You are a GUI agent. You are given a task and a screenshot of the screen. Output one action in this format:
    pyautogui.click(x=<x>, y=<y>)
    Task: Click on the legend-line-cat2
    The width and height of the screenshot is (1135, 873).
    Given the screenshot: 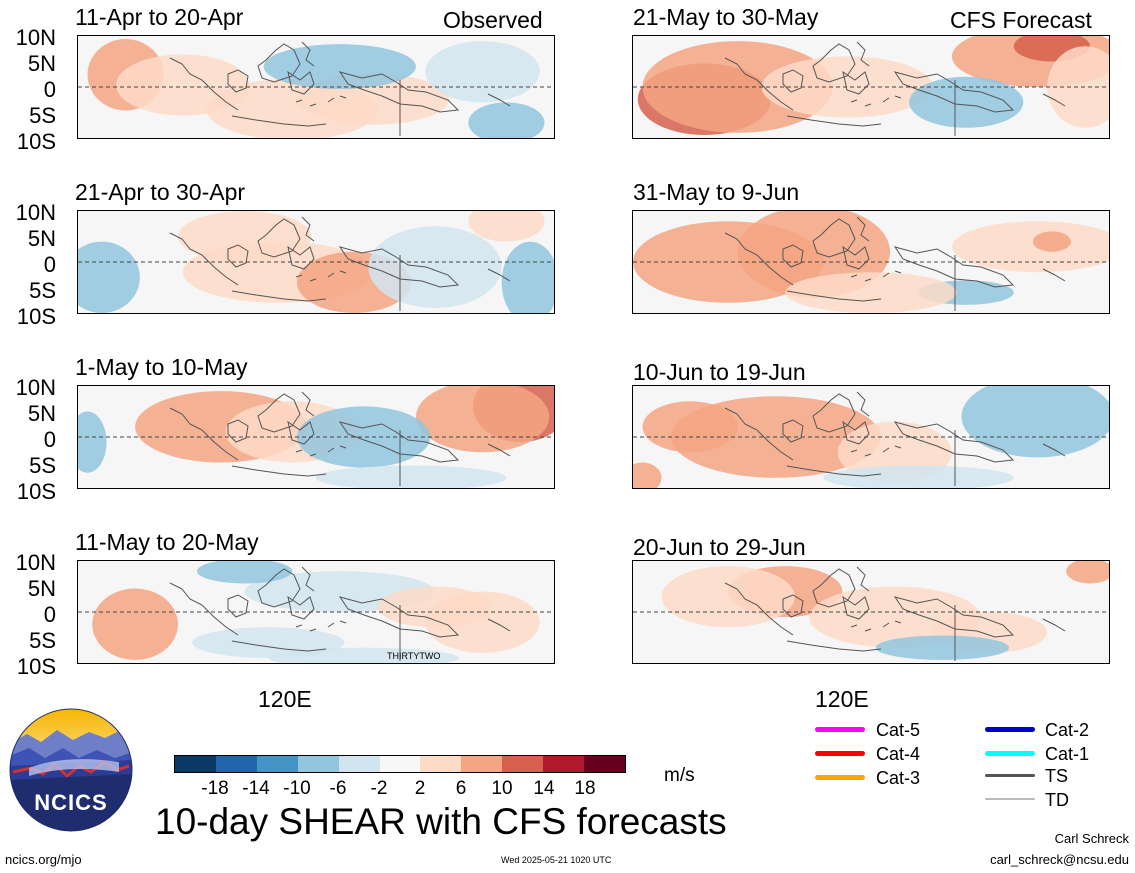 What is the action you would take?
    pyautogui.click(x=1010, y=729)
    